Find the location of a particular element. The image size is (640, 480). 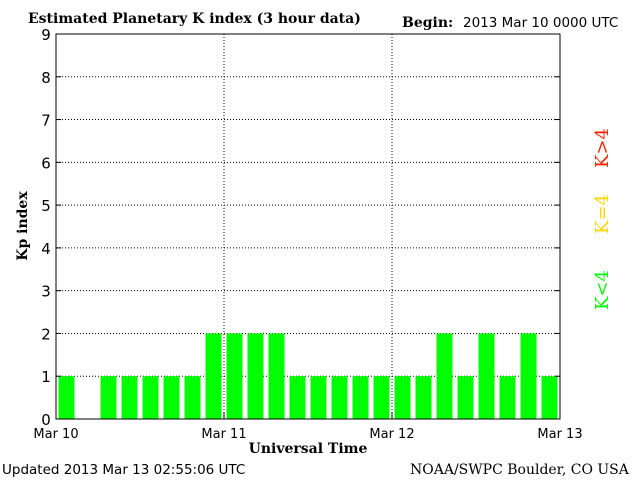

y-tick-label: 1 is located at coordinates (46, 377).